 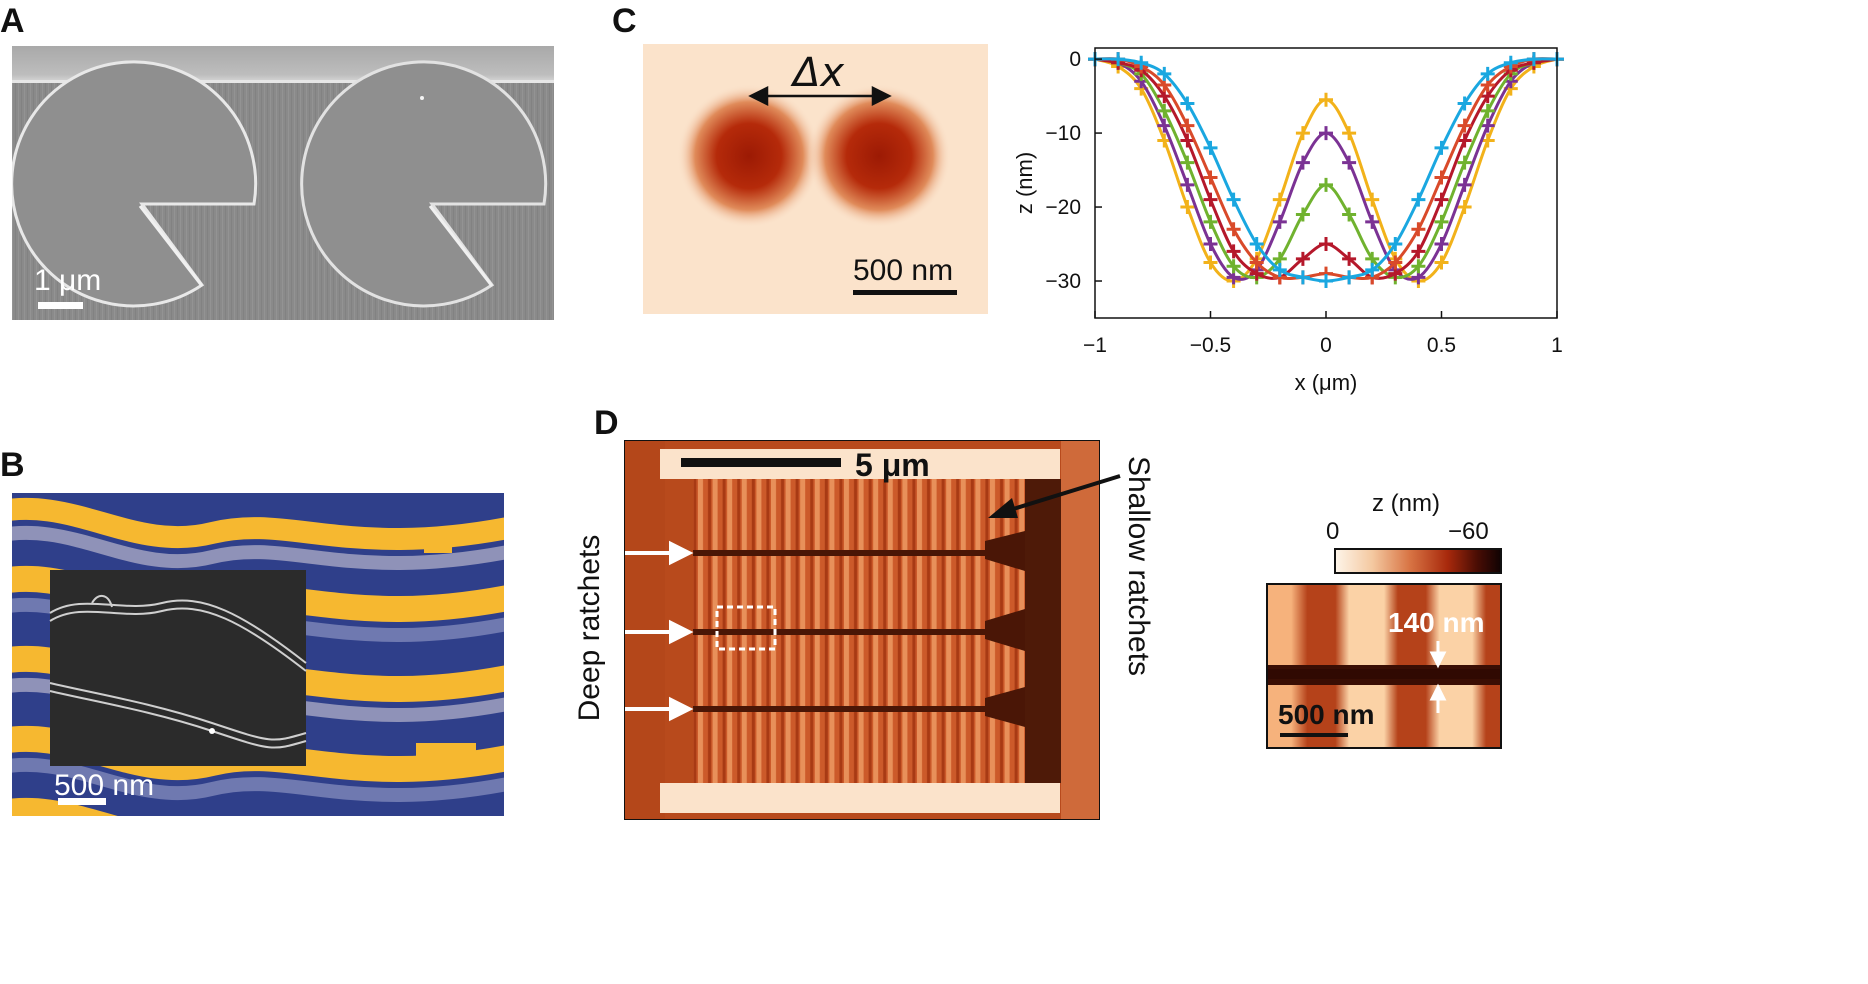 What do you see at coordinates (1468, 531) in the screenshot?
I see `colorbar-max-label: −60` at bounding box center [1468, 531].